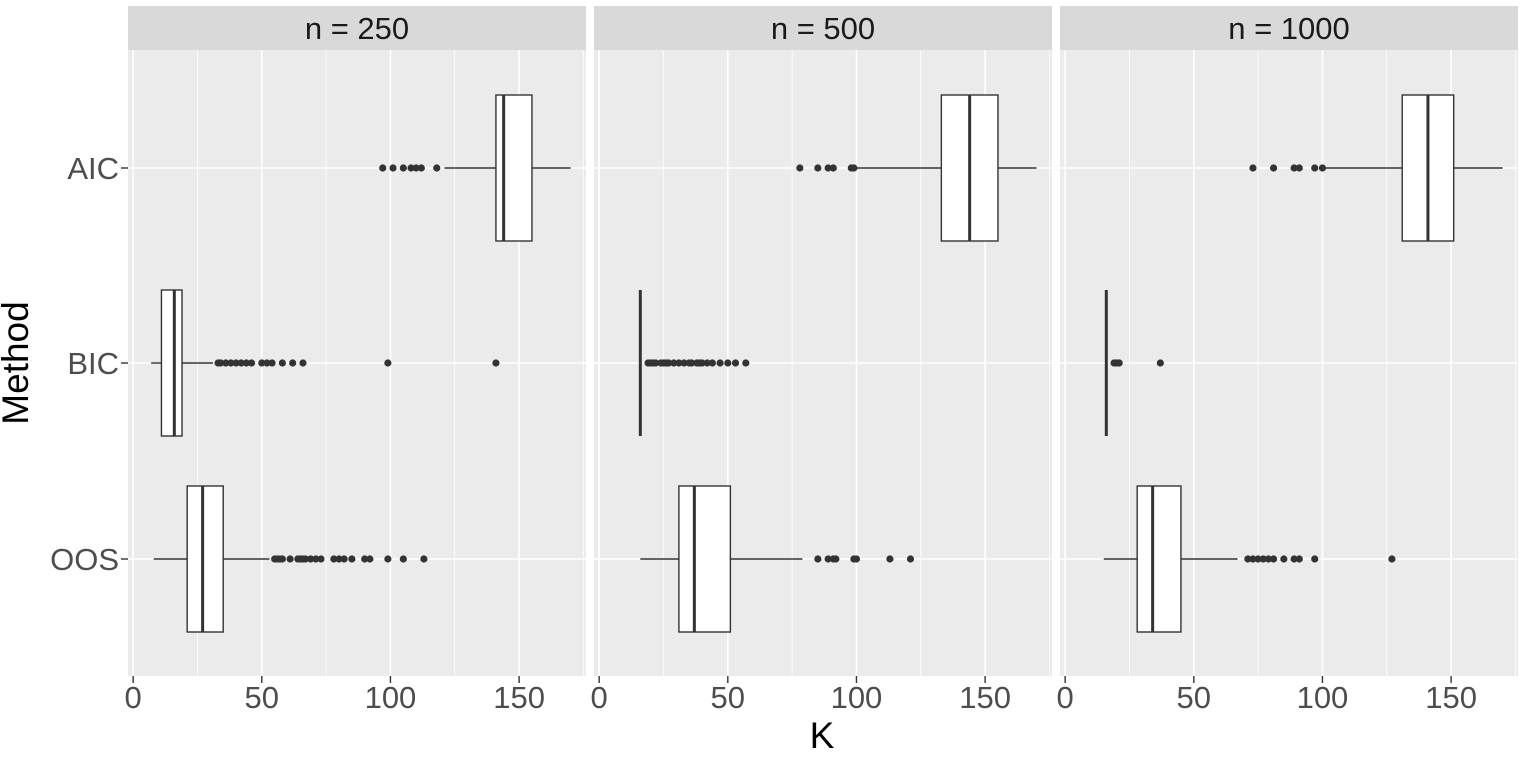  What do you see at coordinates (133, 697) in the screenshot?
I see `x-tick-label: 0` at bounding box center [133, 697].